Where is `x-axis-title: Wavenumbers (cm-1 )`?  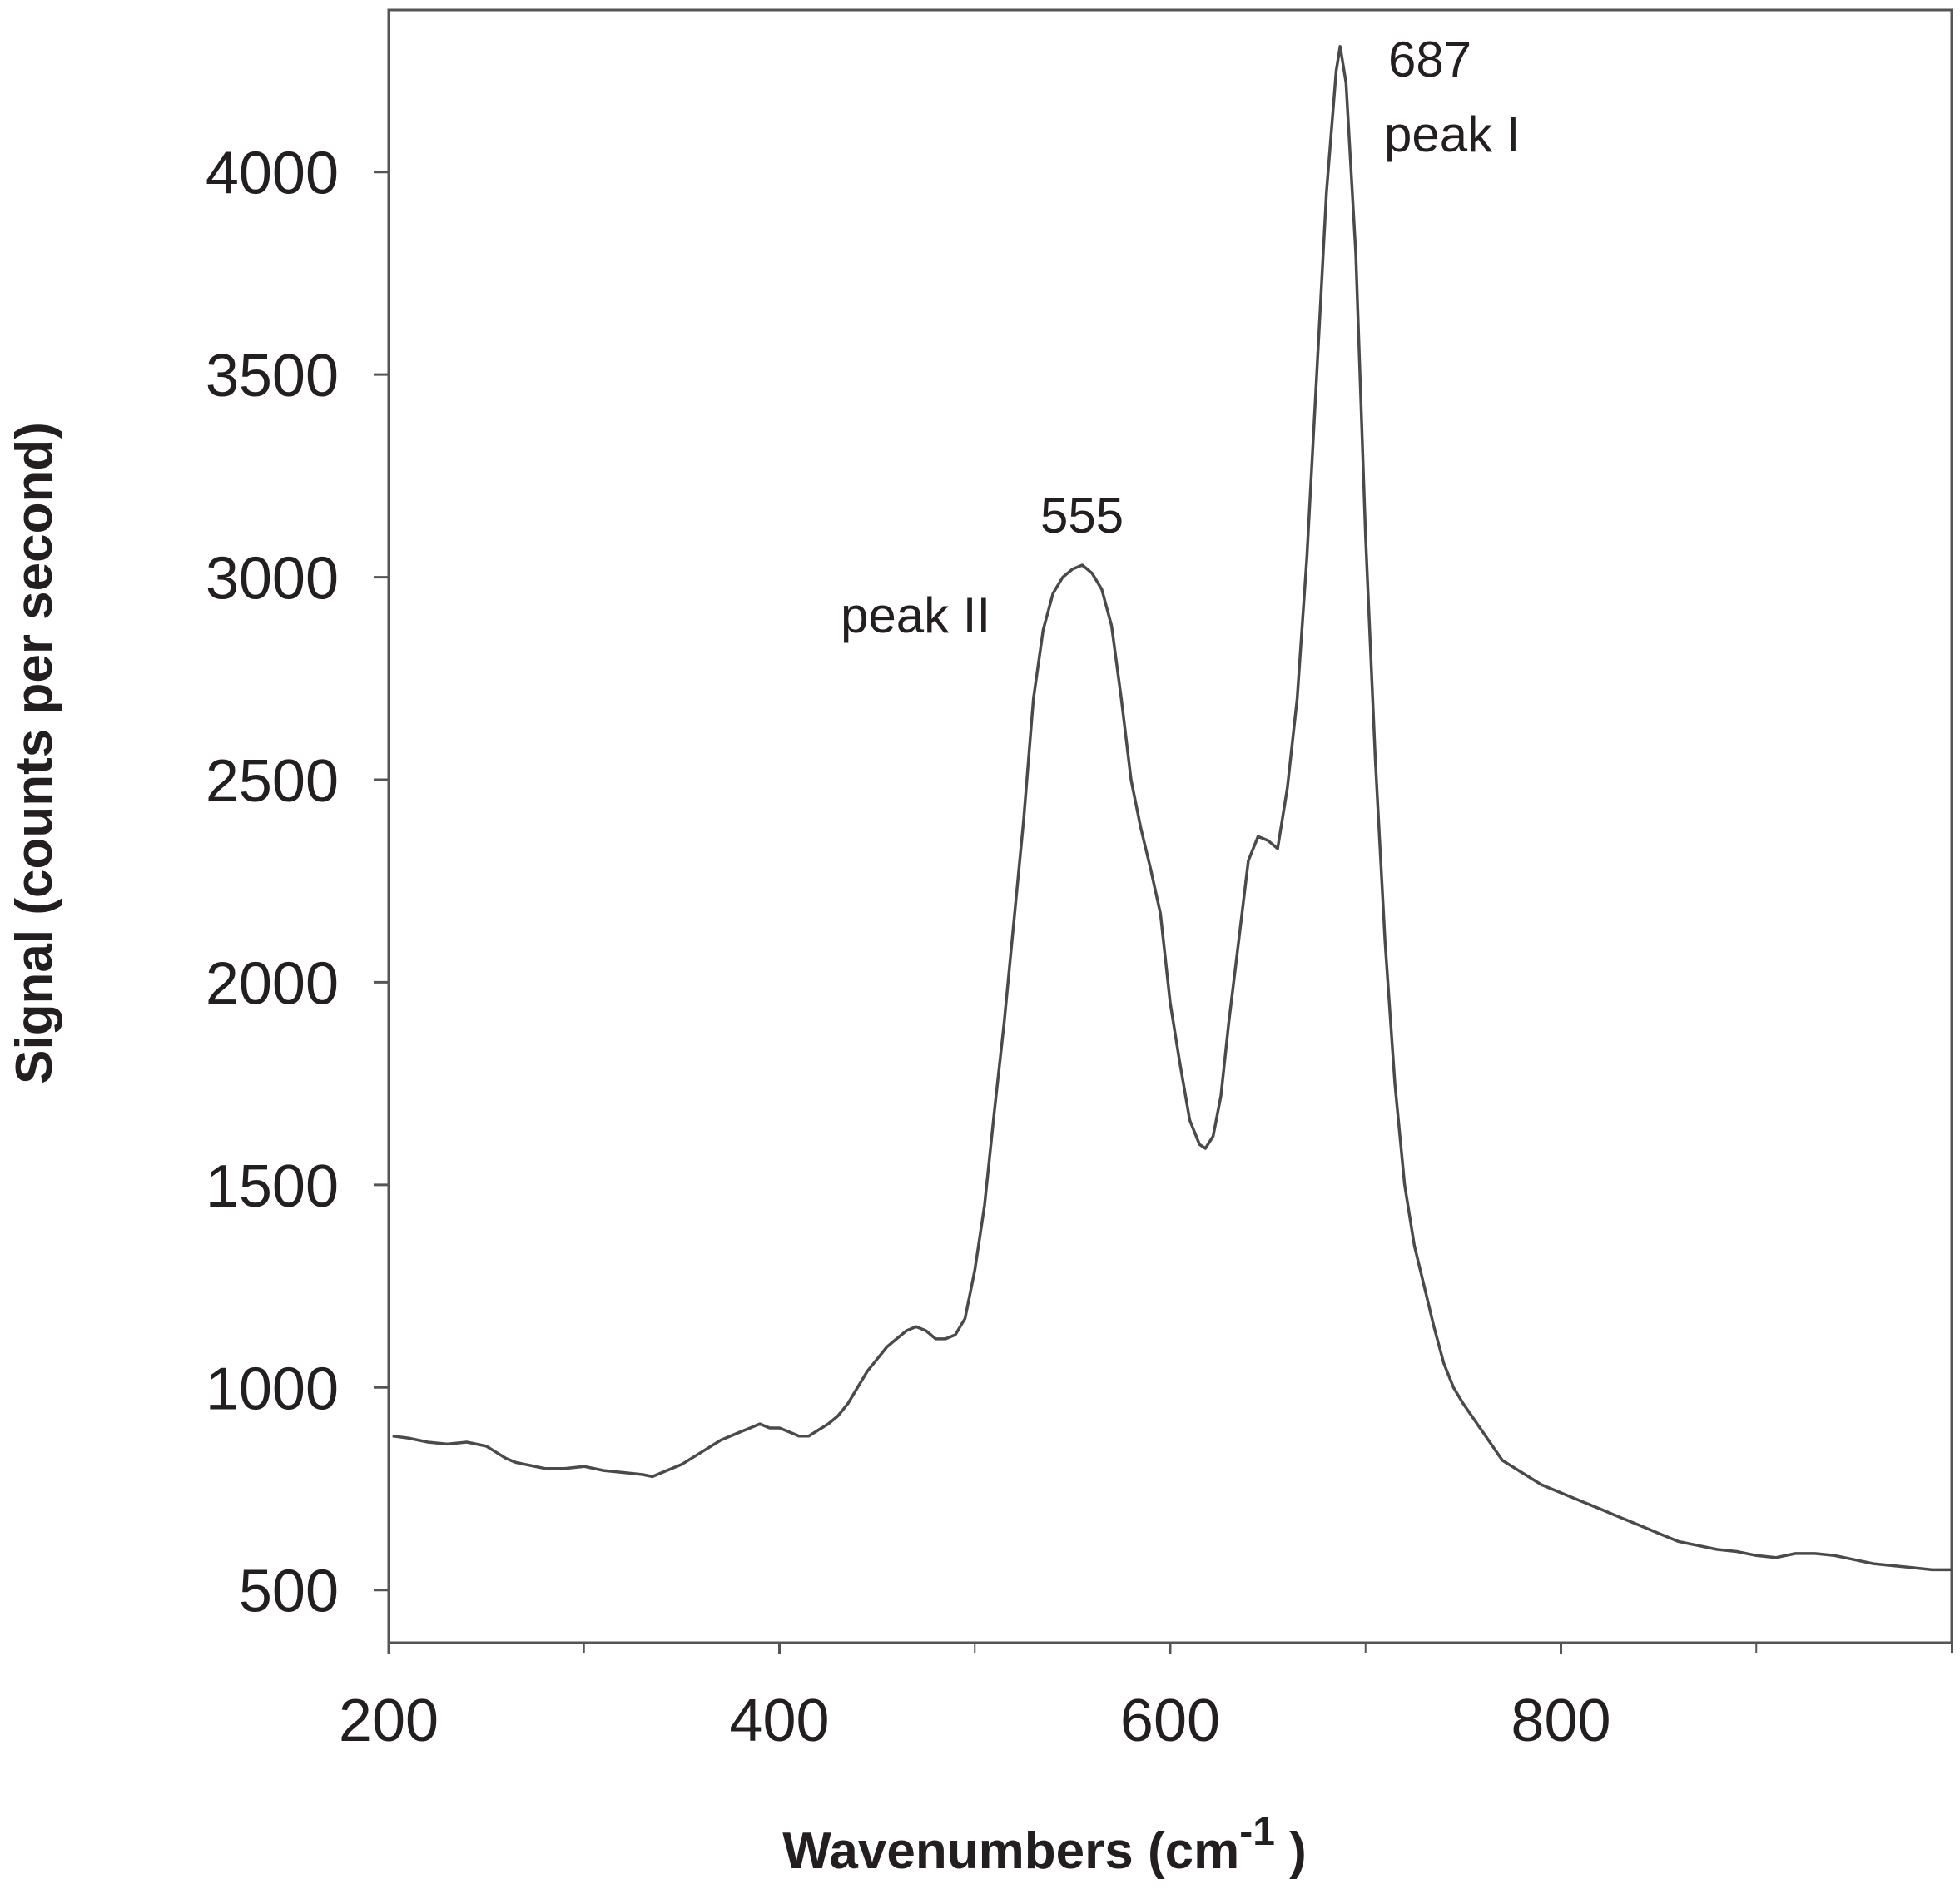 x-axis-title: Wavenumbers (cm-1 ) is located at coordinates (1044, 1845).